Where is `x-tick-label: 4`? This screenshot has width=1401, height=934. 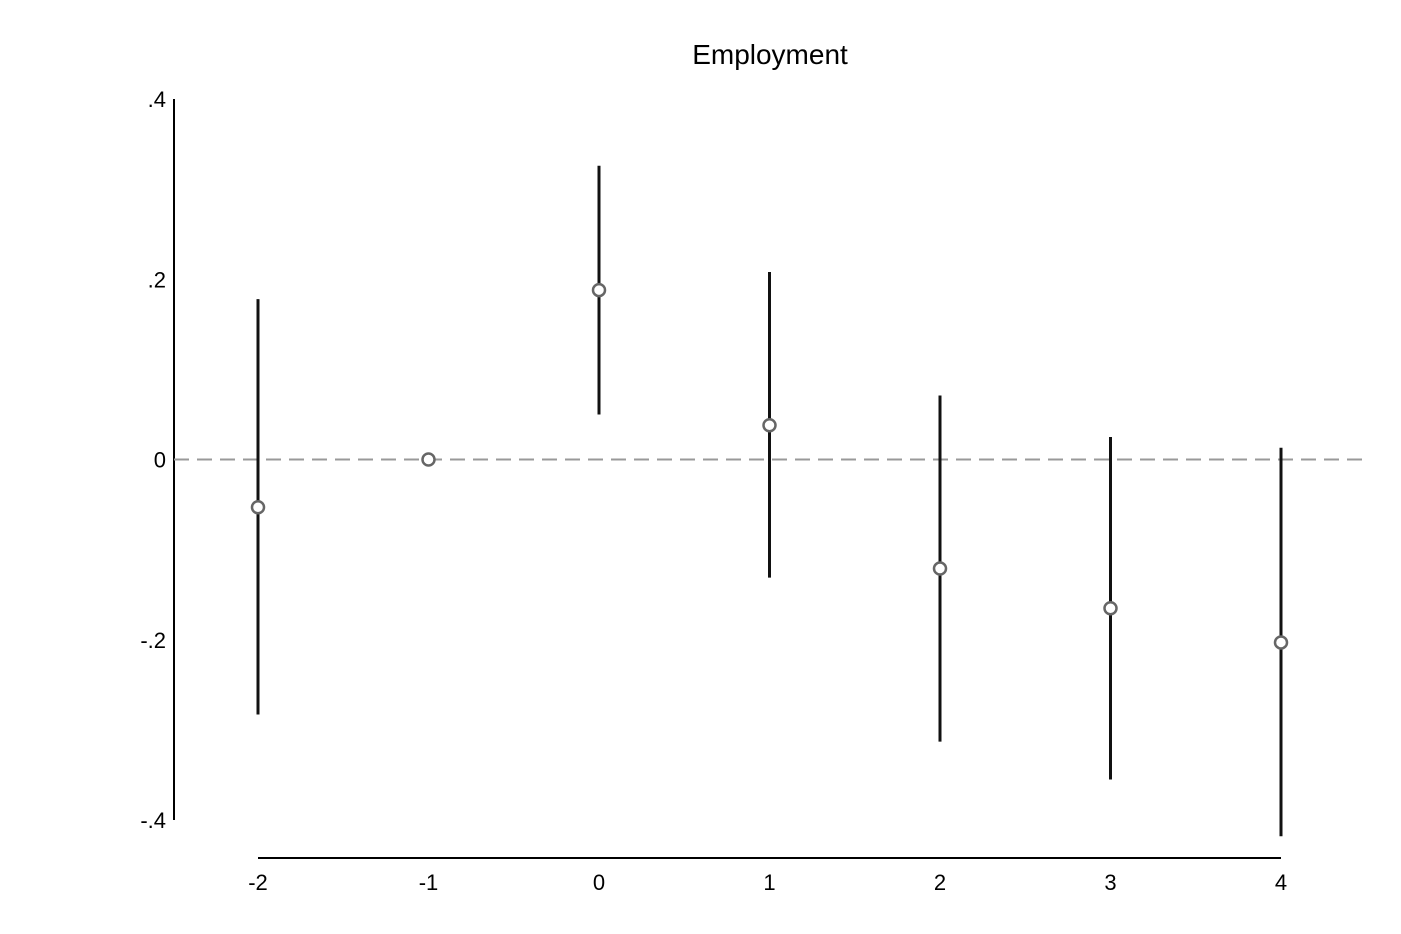 x-tick-label: 4 is located at coordinates (1281, 882).